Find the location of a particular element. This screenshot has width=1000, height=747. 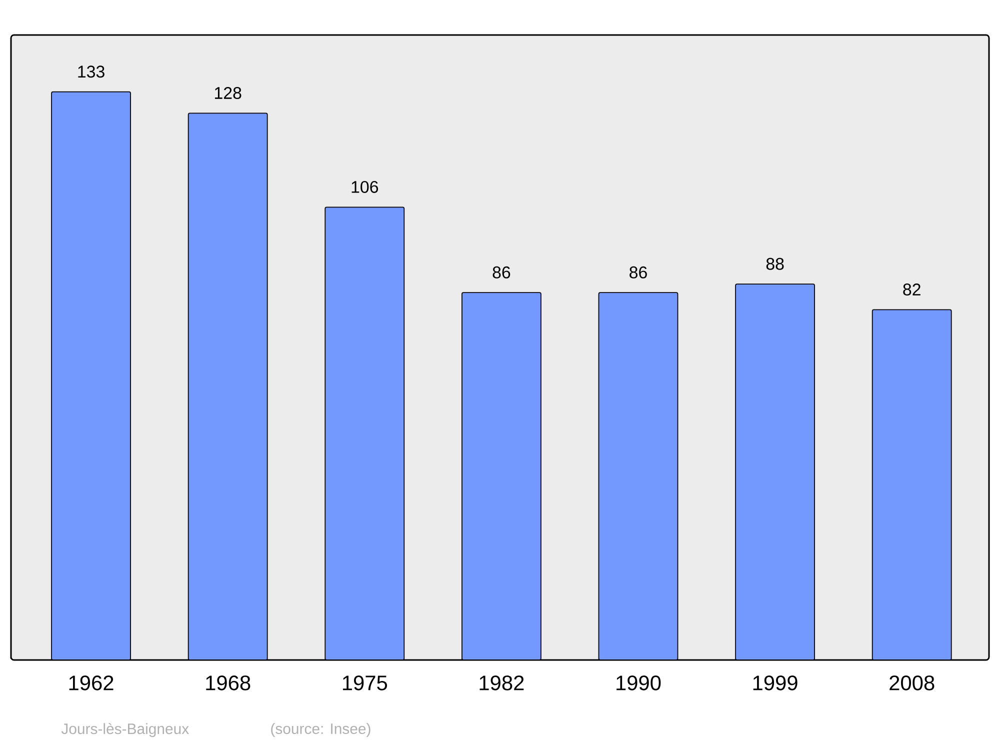

text: (source: Insee) is located at coordinates (320, 730).